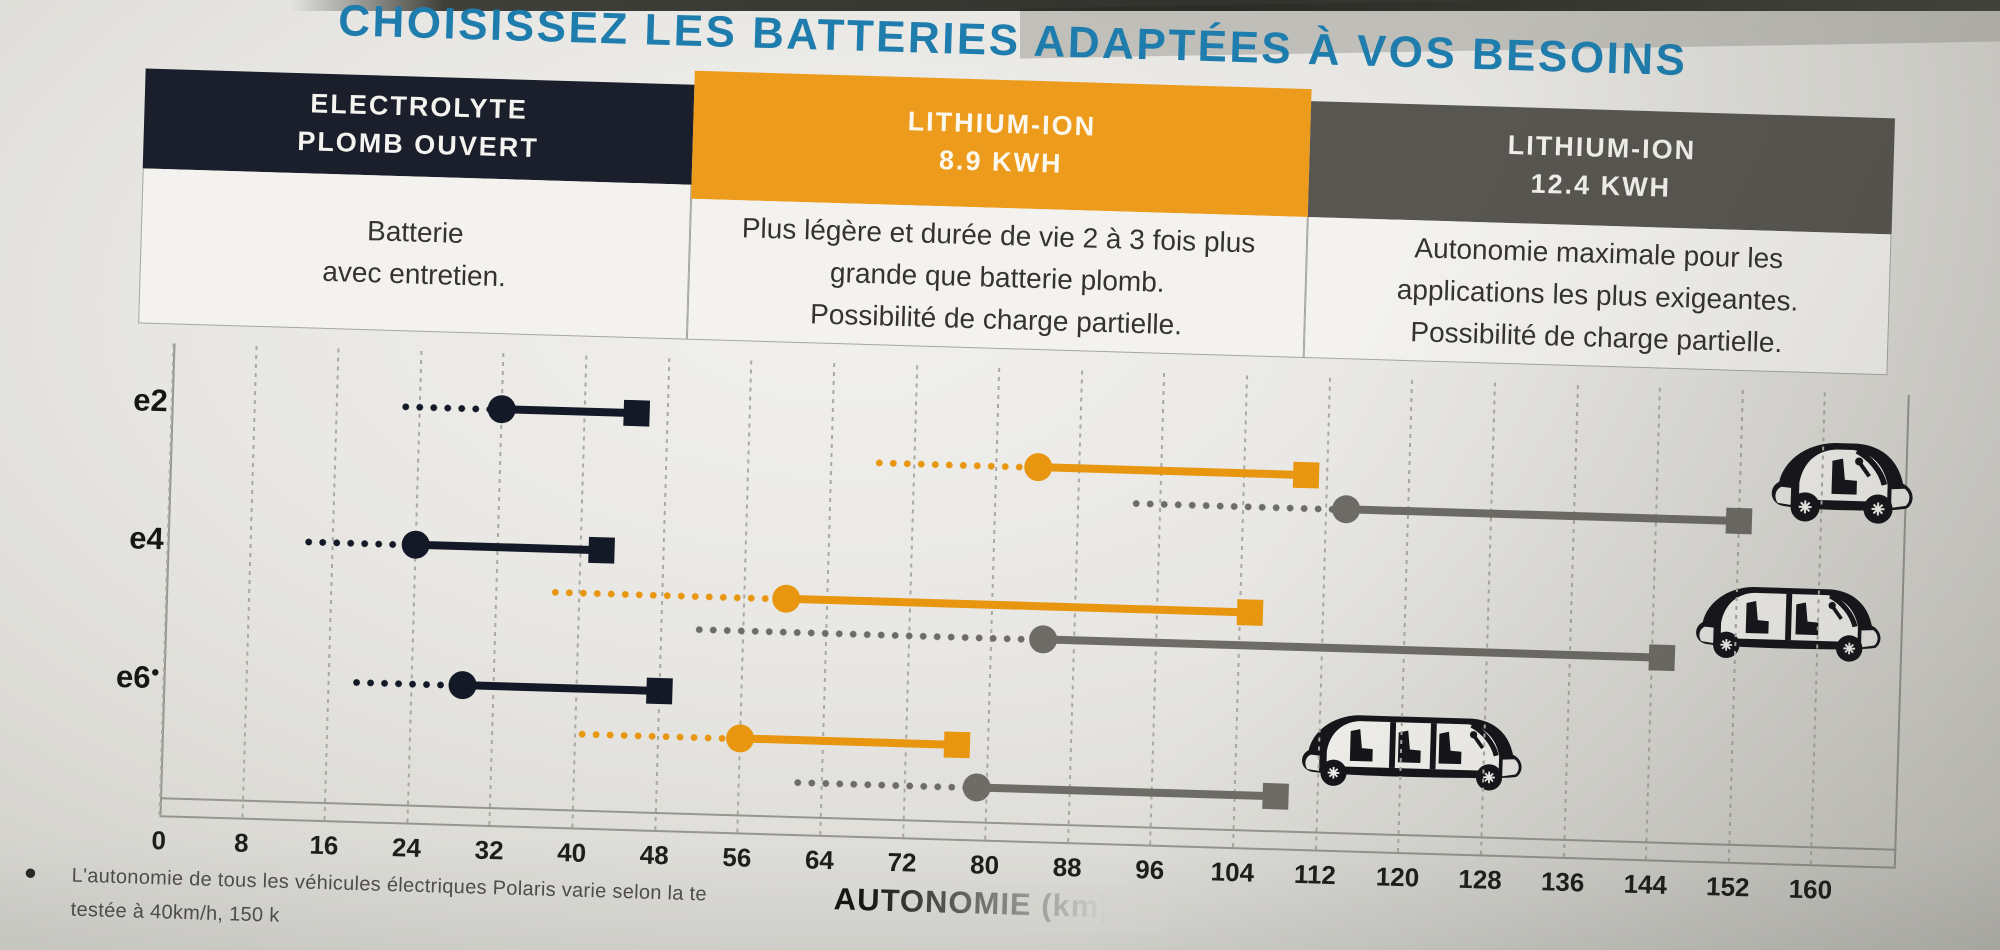 This screenshot has height=950, width=2000. I want to click on gem-e6-icon, so click(1412, 753).